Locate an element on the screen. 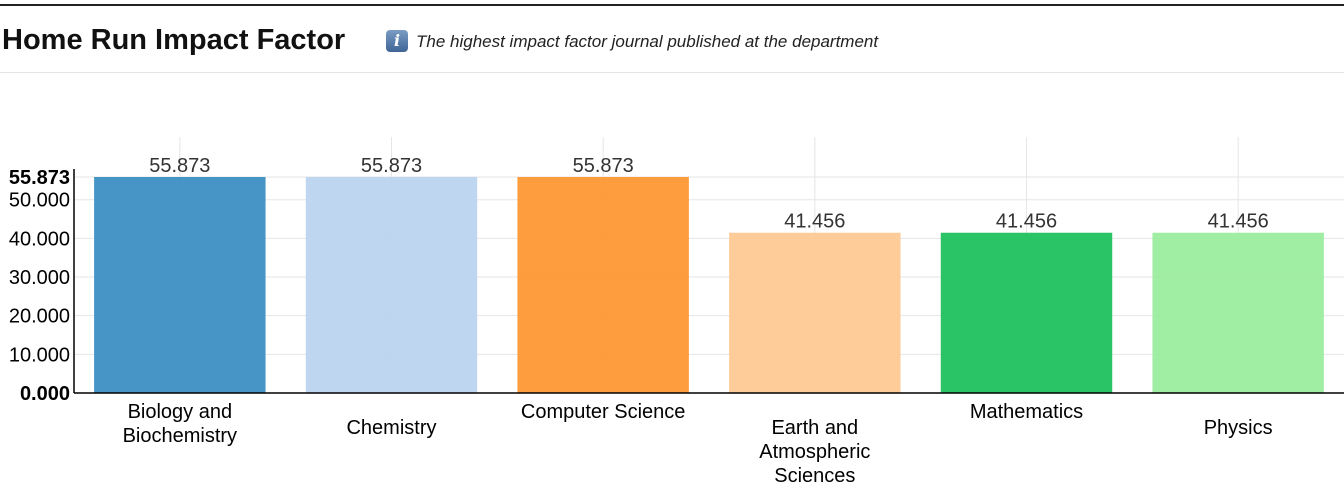 Image resolution: width=1344 pixels, height=502 pixels. y-tick-label: 10.000 is located at coordinates (39, 355).